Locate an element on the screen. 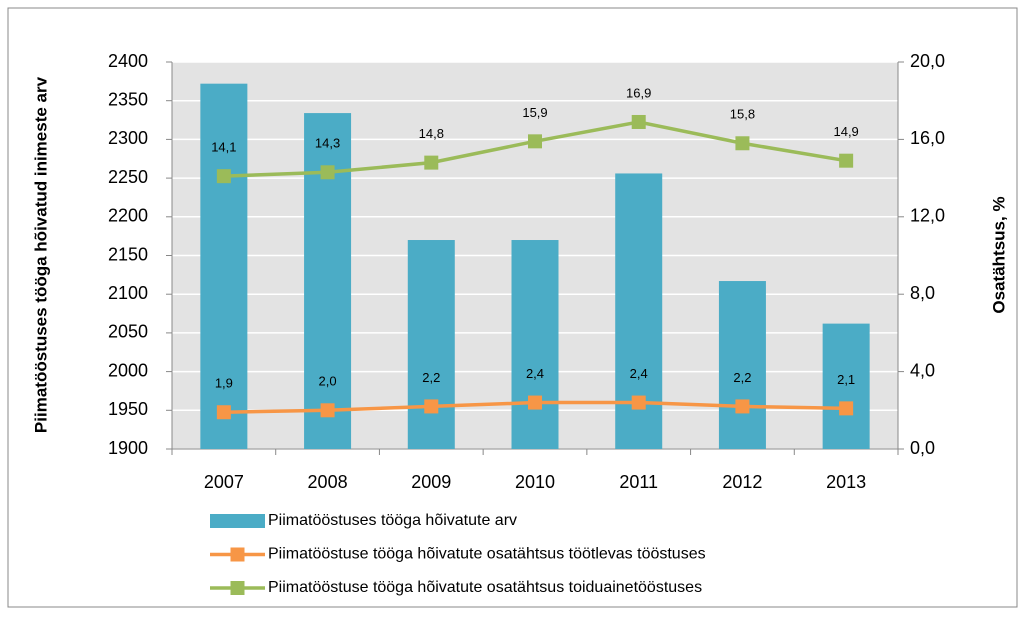 This screenshot has width=1025, height=620. y2-tick-label: 20,0 is located at coordinates (927, 61).